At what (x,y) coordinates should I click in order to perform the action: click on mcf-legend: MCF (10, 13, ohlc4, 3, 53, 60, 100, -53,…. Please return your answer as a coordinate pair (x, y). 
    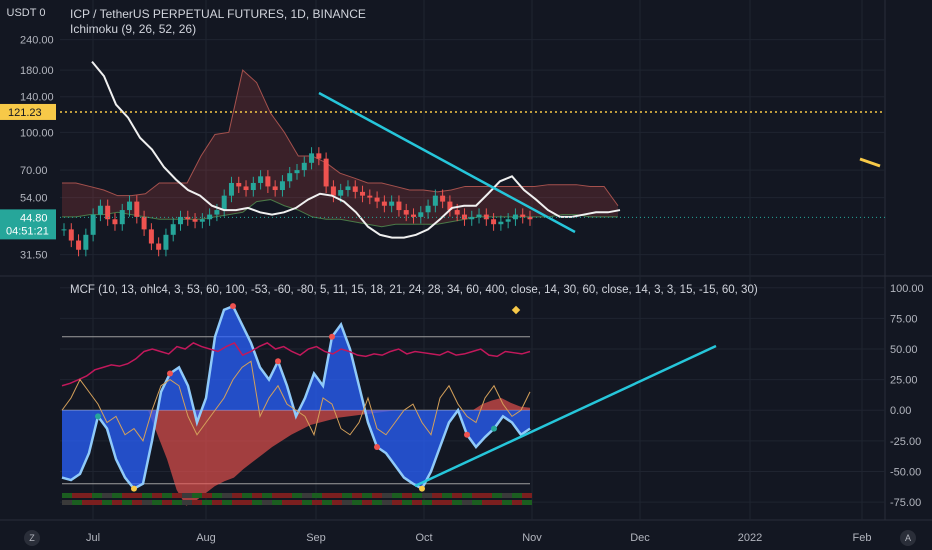
    Looking at the image, I should click on (414, 290).